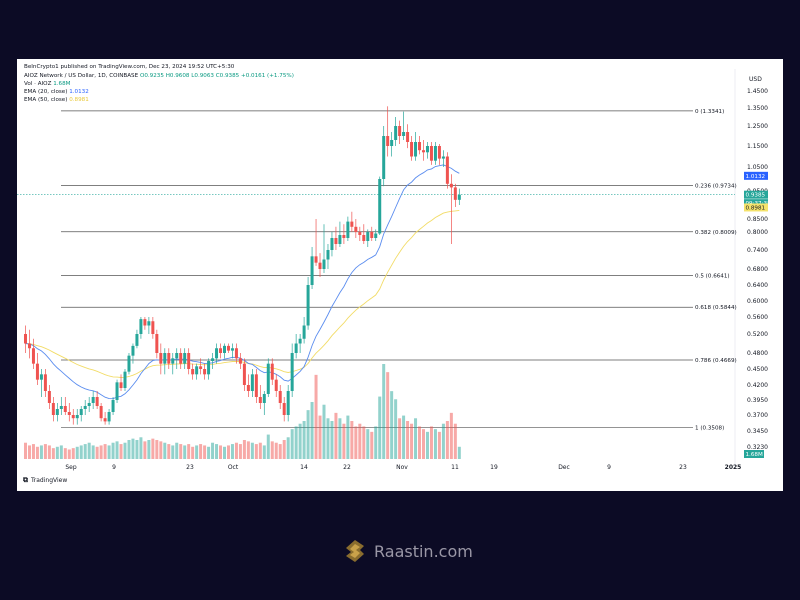 The width and height of the screenshot is (800, 600). What do you see at coordinates (709, 428) in the screenshot?
I see `fib-level-label: 1 (0.3508)` at bounding box center [709, 428].